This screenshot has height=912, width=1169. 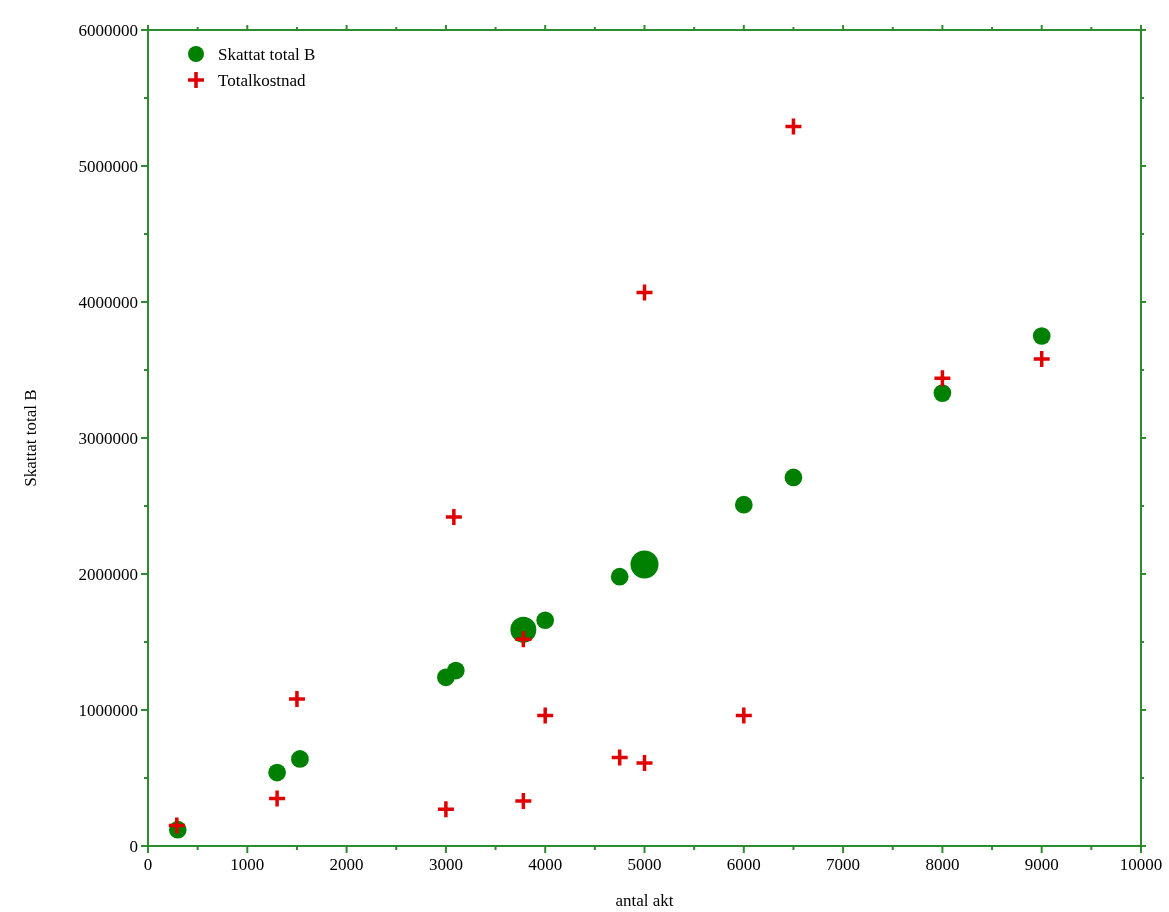 I want to click on y-tick-label: 5000000, so click(x=108, y=166).